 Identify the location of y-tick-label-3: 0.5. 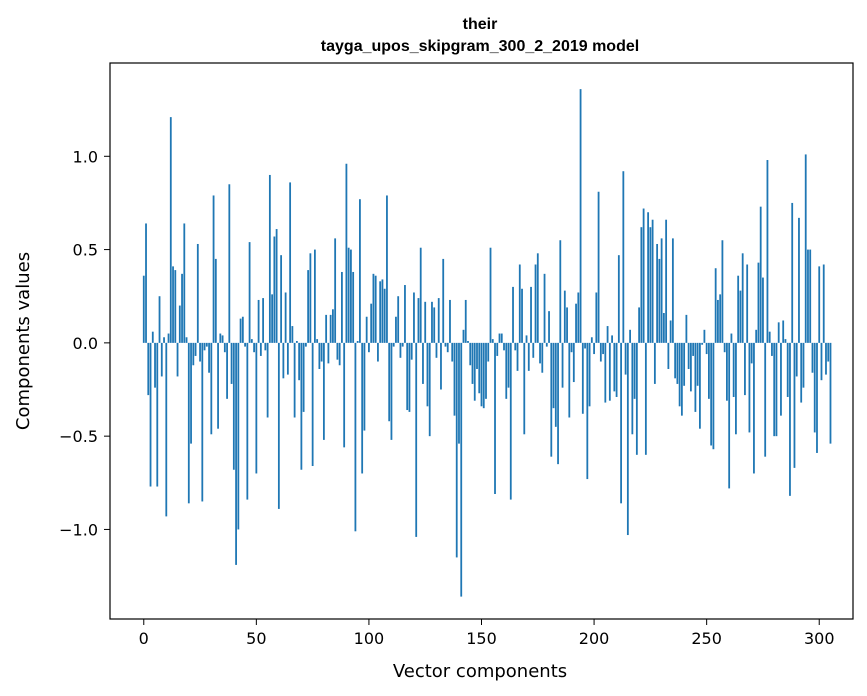
(85, 250).